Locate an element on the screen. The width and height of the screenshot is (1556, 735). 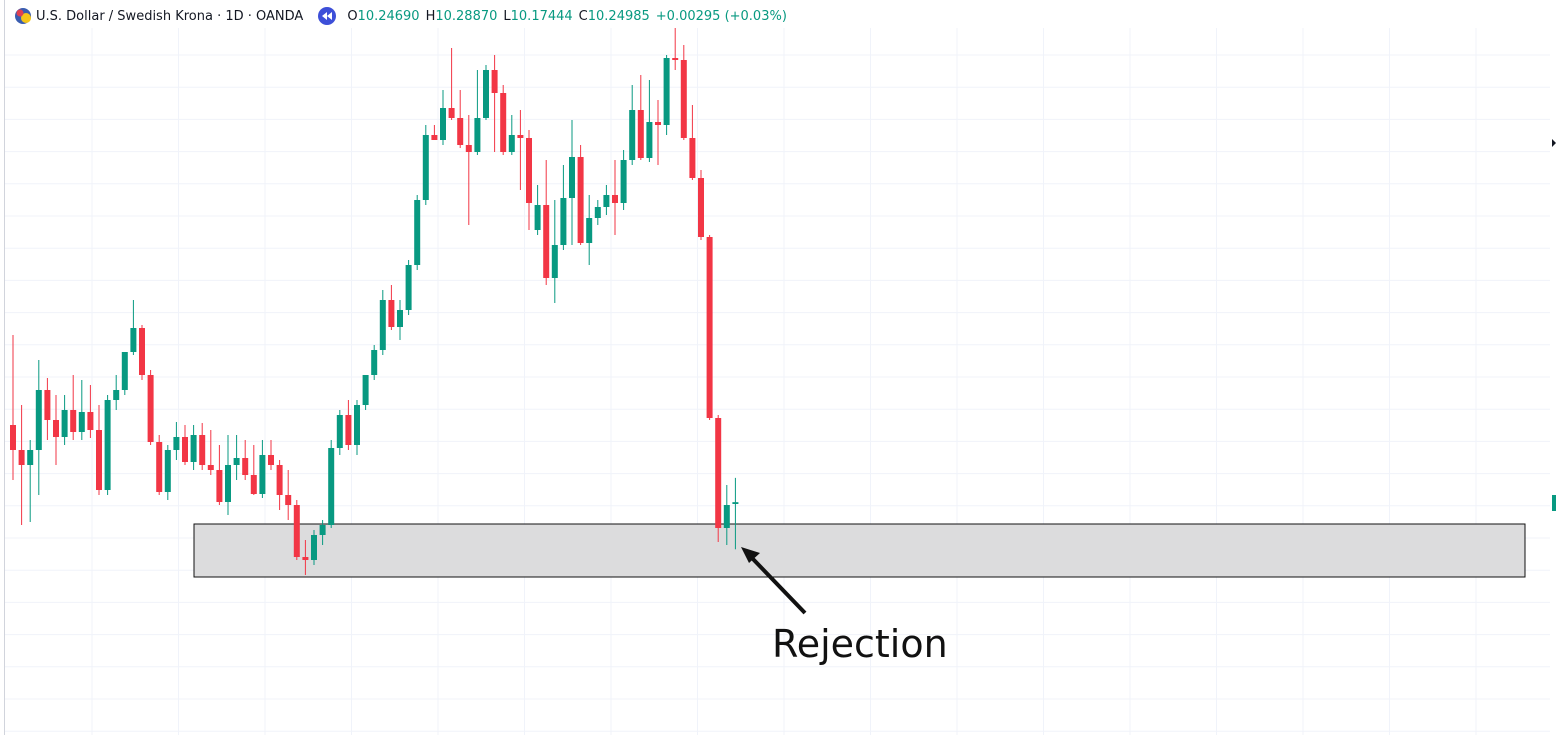
annotation: Rejection is located at coordinates (860, 644).